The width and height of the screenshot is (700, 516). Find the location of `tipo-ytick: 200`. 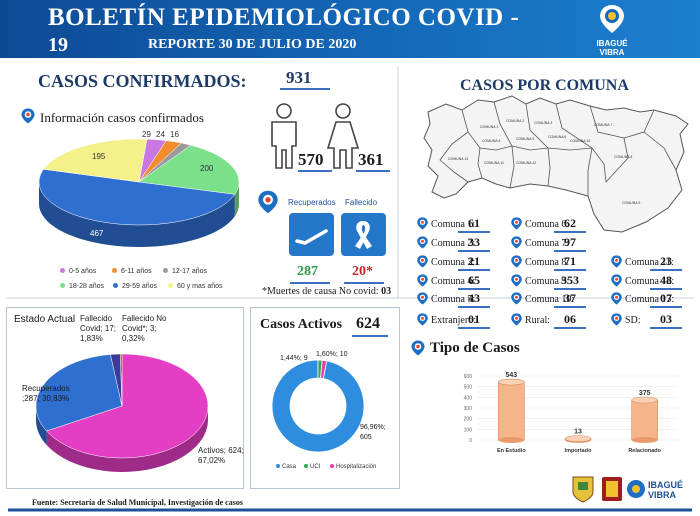

tipo-ytick: 200 is located at coordinates (468, 420).